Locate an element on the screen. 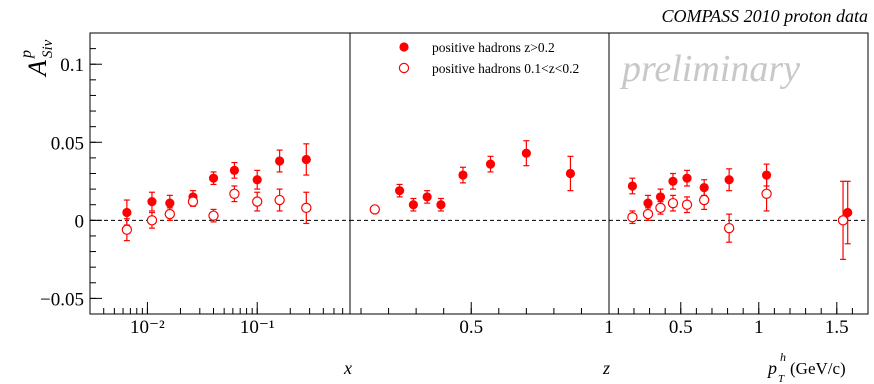 The image size is (874, 384). x-axis-label-pt-unit: (GeV/c) is located at coordinates (818, 368).